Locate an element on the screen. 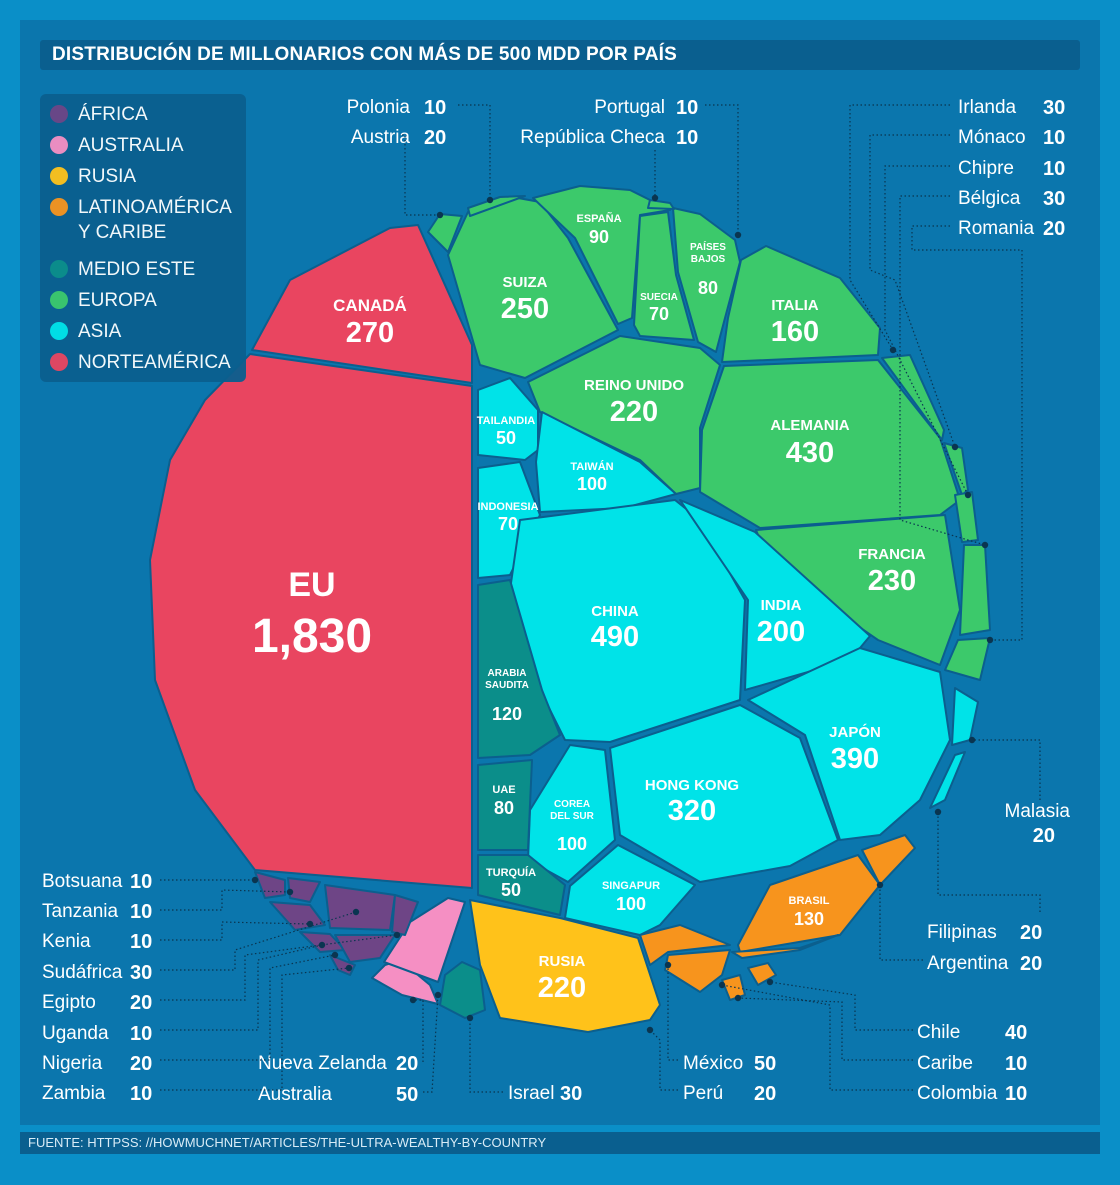  cell-eu is located at coordinates (311, 621).